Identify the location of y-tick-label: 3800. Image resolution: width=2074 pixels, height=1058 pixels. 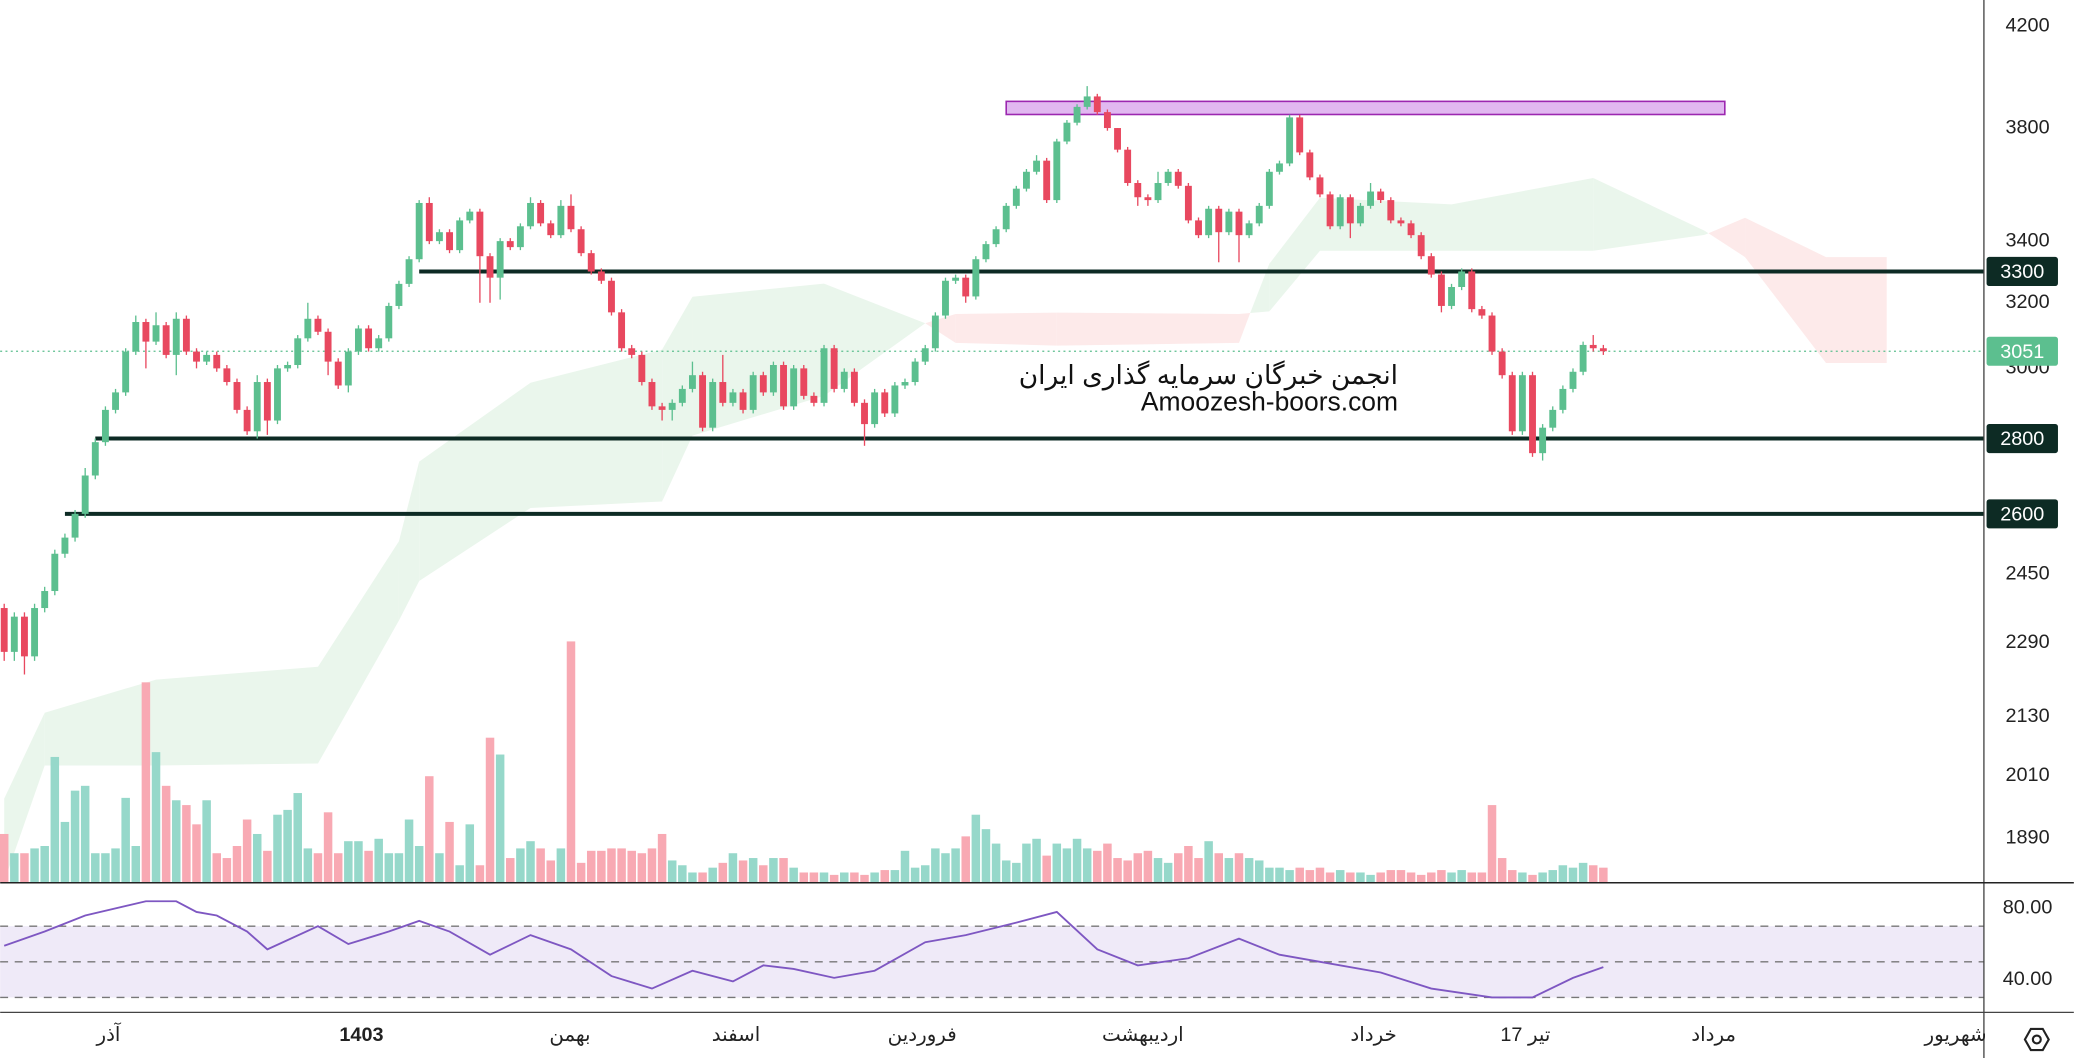
(2027, 127).